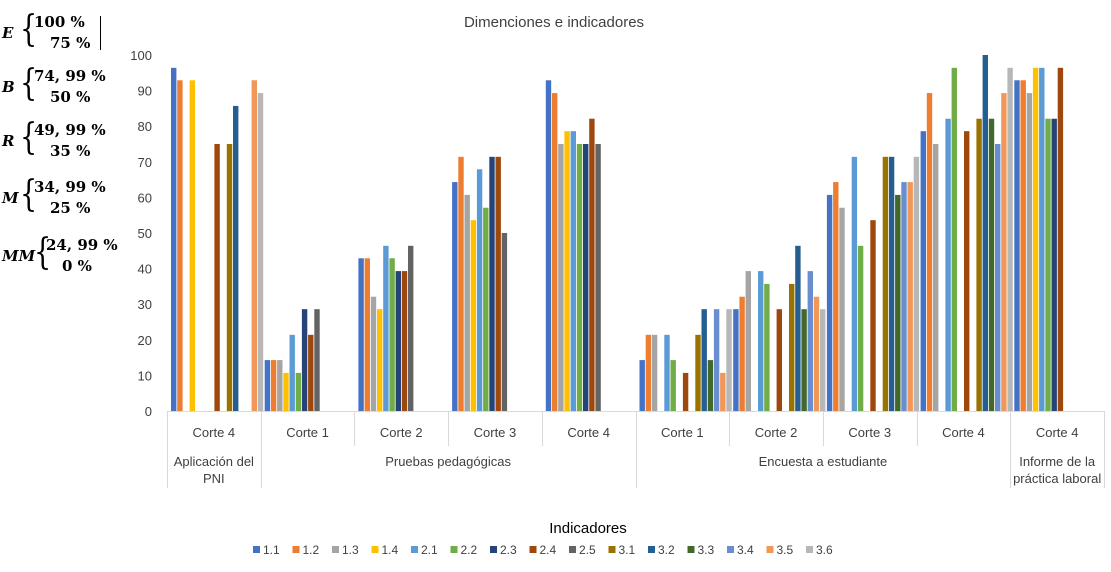 The width and height of the screenshot is (1111, 572). I want to click on rating-lower-bound: 50 %, so click(70, 97).